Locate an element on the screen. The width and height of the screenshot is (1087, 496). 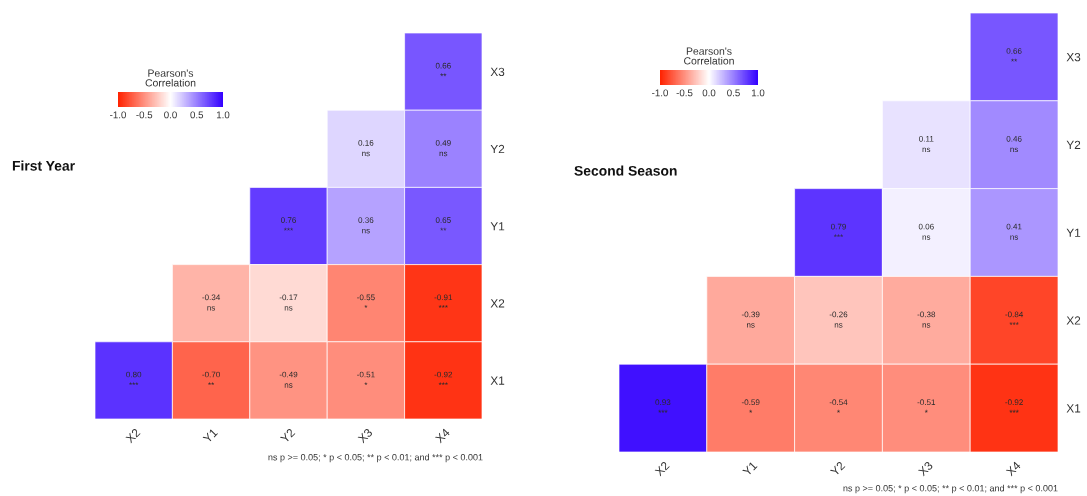
data-label: 0.80 *** is located at coordinates (134, 378).